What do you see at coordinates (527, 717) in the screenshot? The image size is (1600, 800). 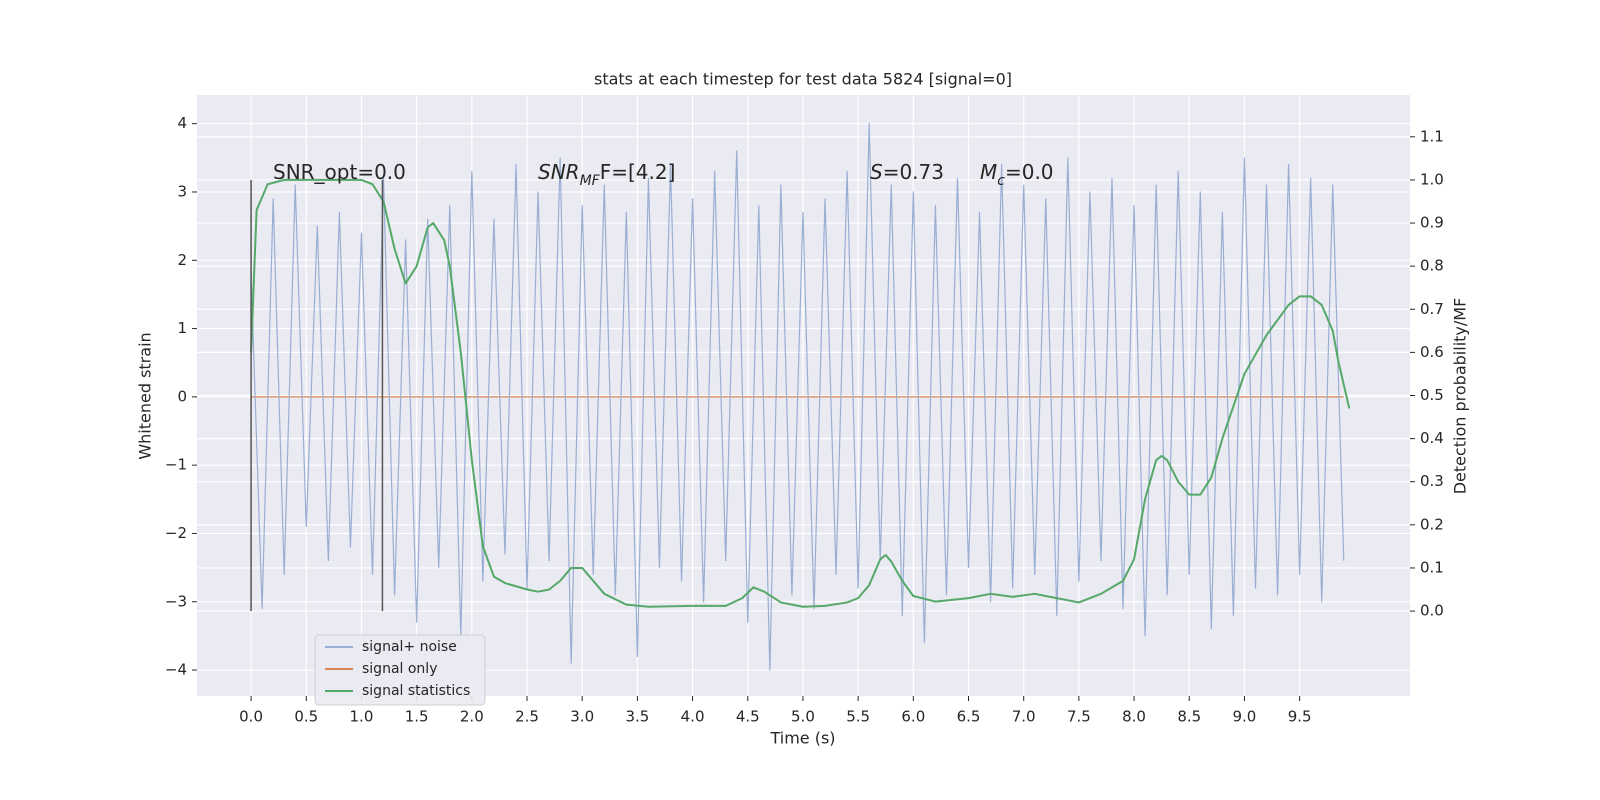 I see `x-tick-label: 2.5` at bounding box center [527, 717].